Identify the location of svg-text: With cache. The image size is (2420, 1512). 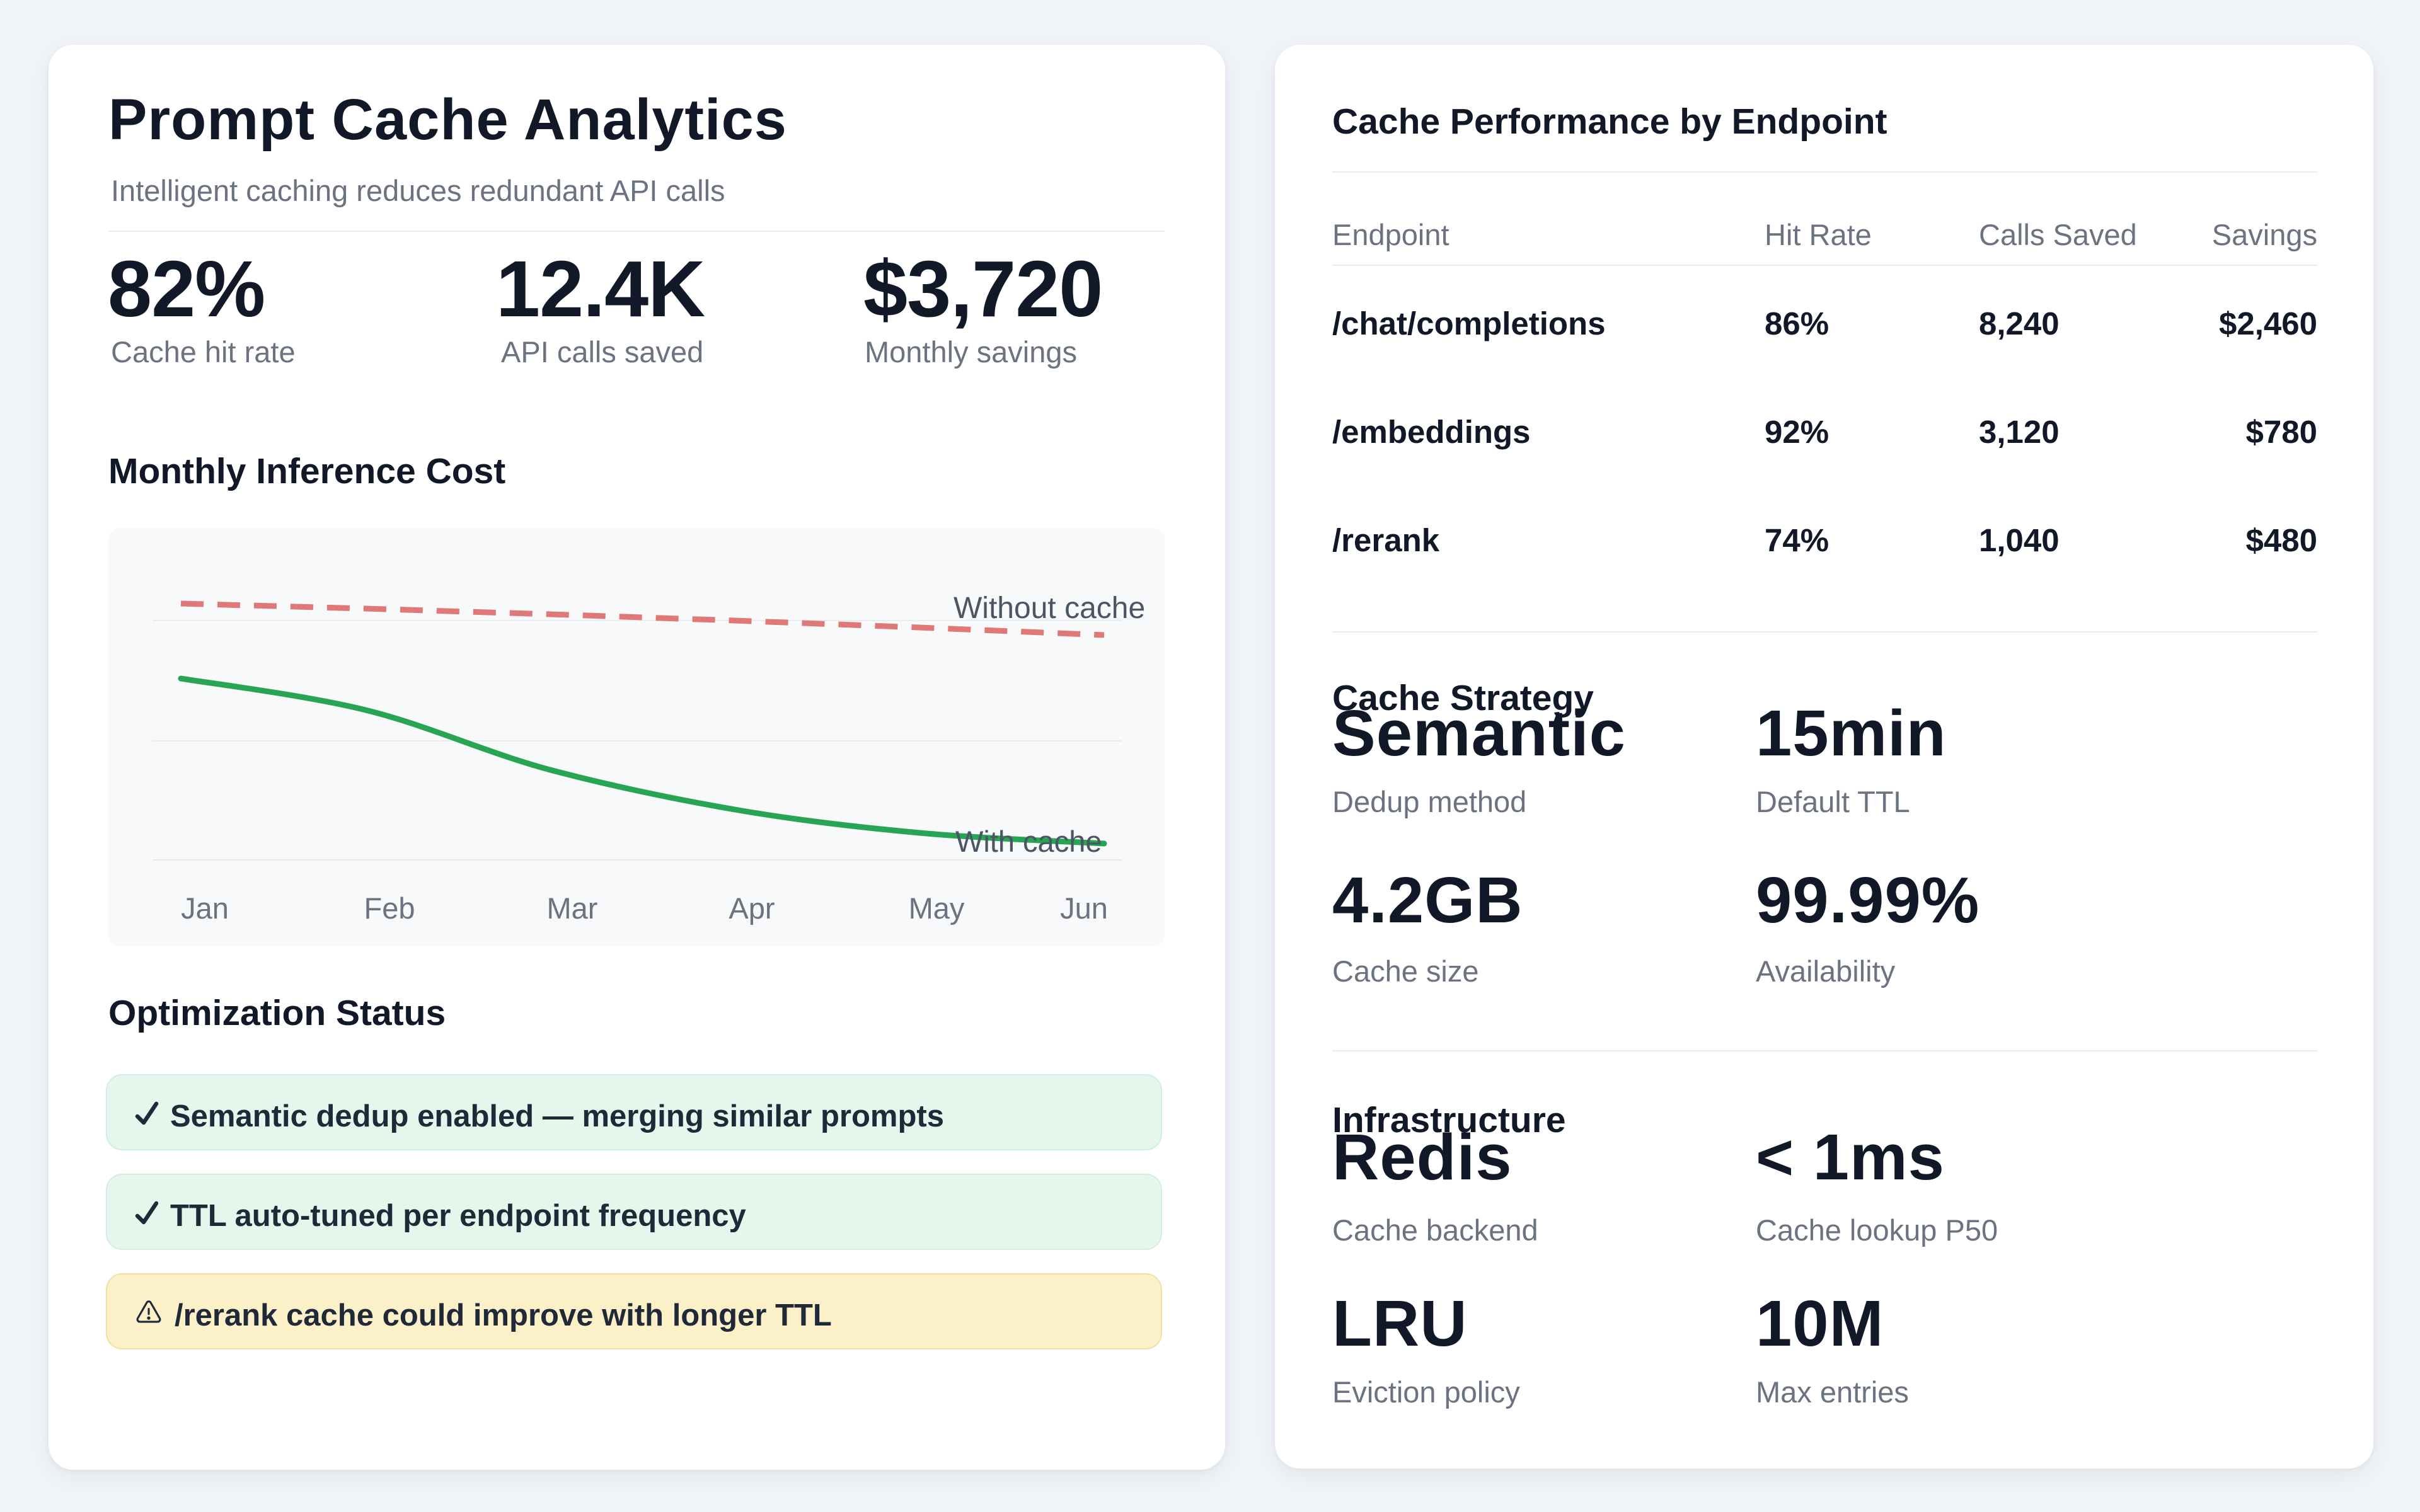
(1028, 841).